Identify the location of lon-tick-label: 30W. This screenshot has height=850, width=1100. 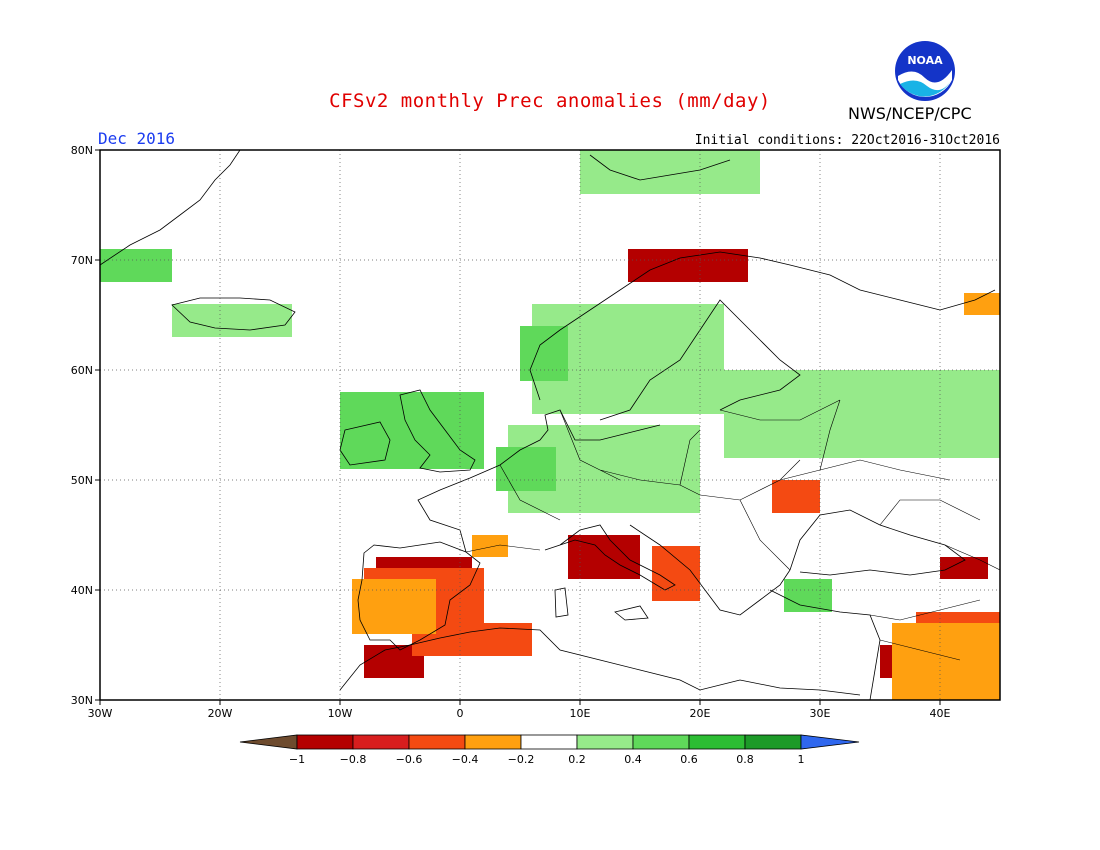
(100, 713).